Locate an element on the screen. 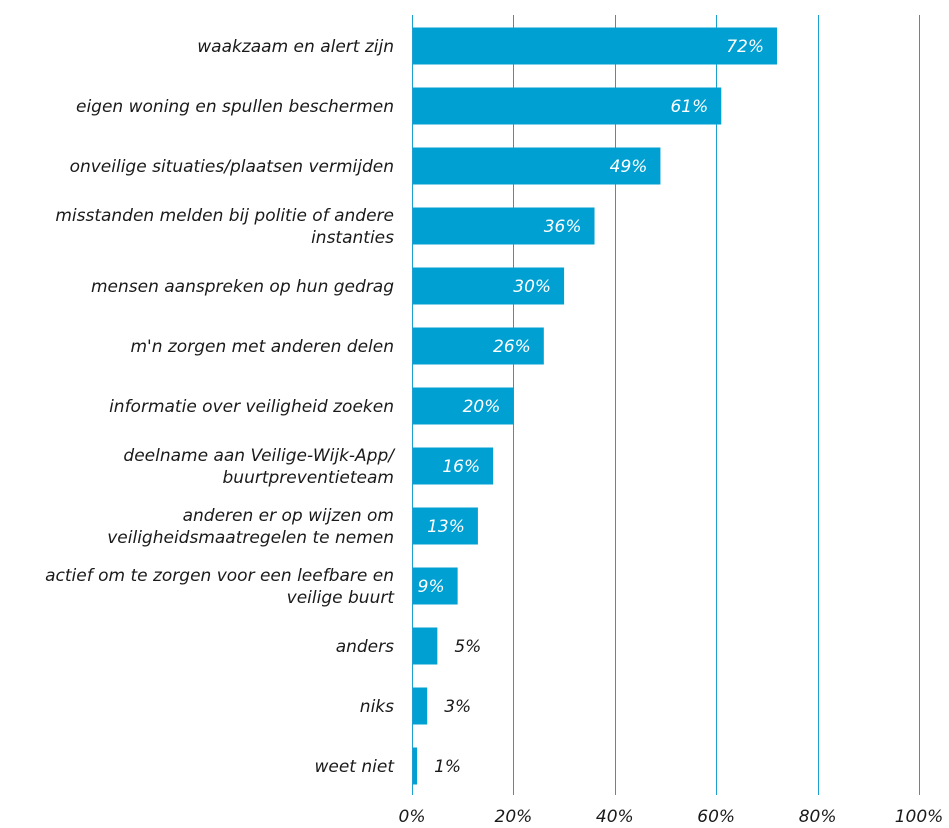  data-label: 5% is located at coordinates (467, 647).